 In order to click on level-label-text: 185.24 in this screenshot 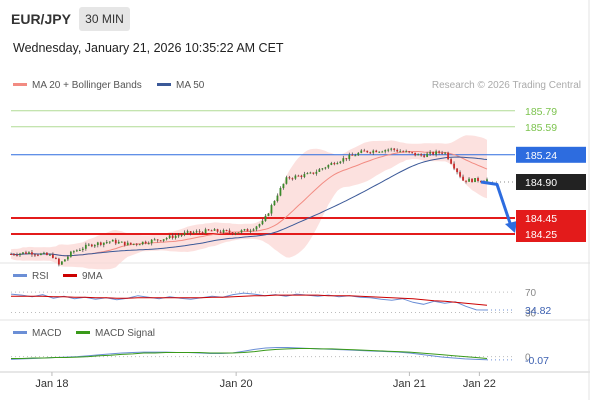, I will do `click(541, 156)`.